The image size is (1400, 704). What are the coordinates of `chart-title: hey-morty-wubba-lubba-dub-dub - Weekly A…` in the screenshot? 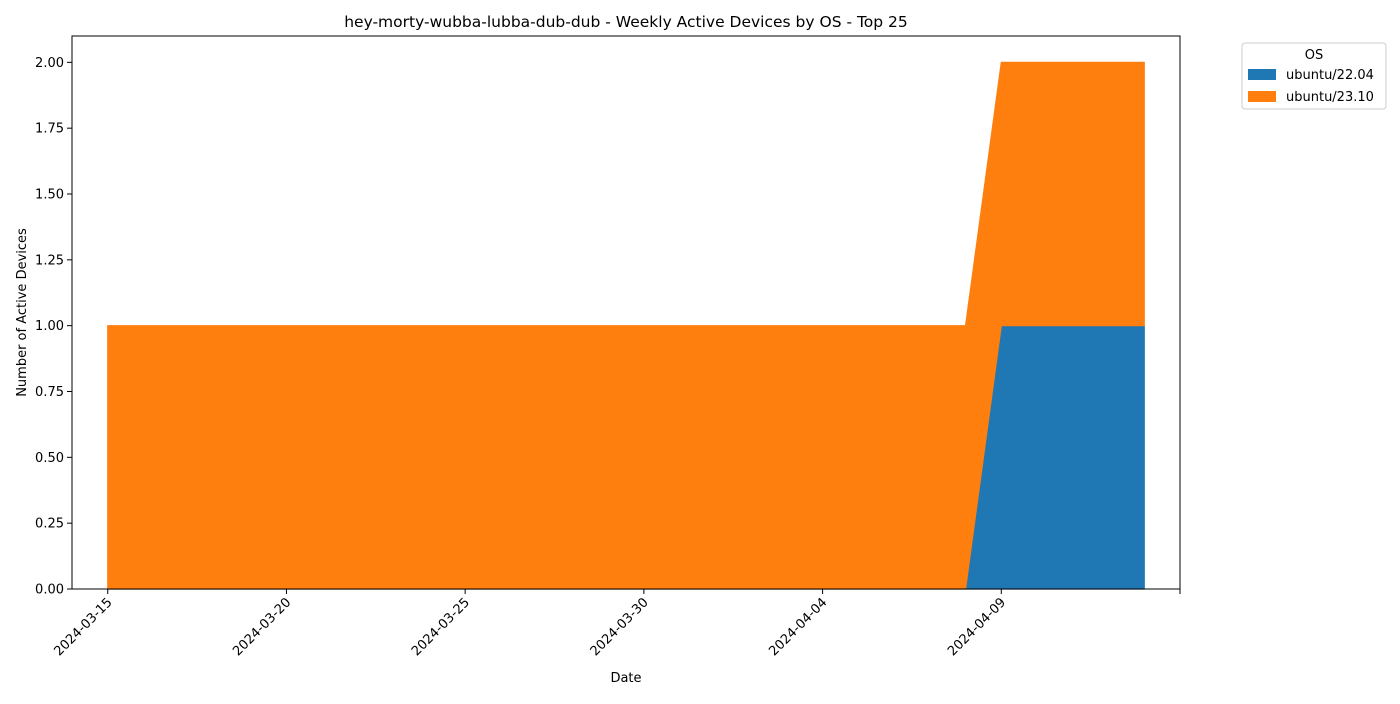 It's located at (626, 22).